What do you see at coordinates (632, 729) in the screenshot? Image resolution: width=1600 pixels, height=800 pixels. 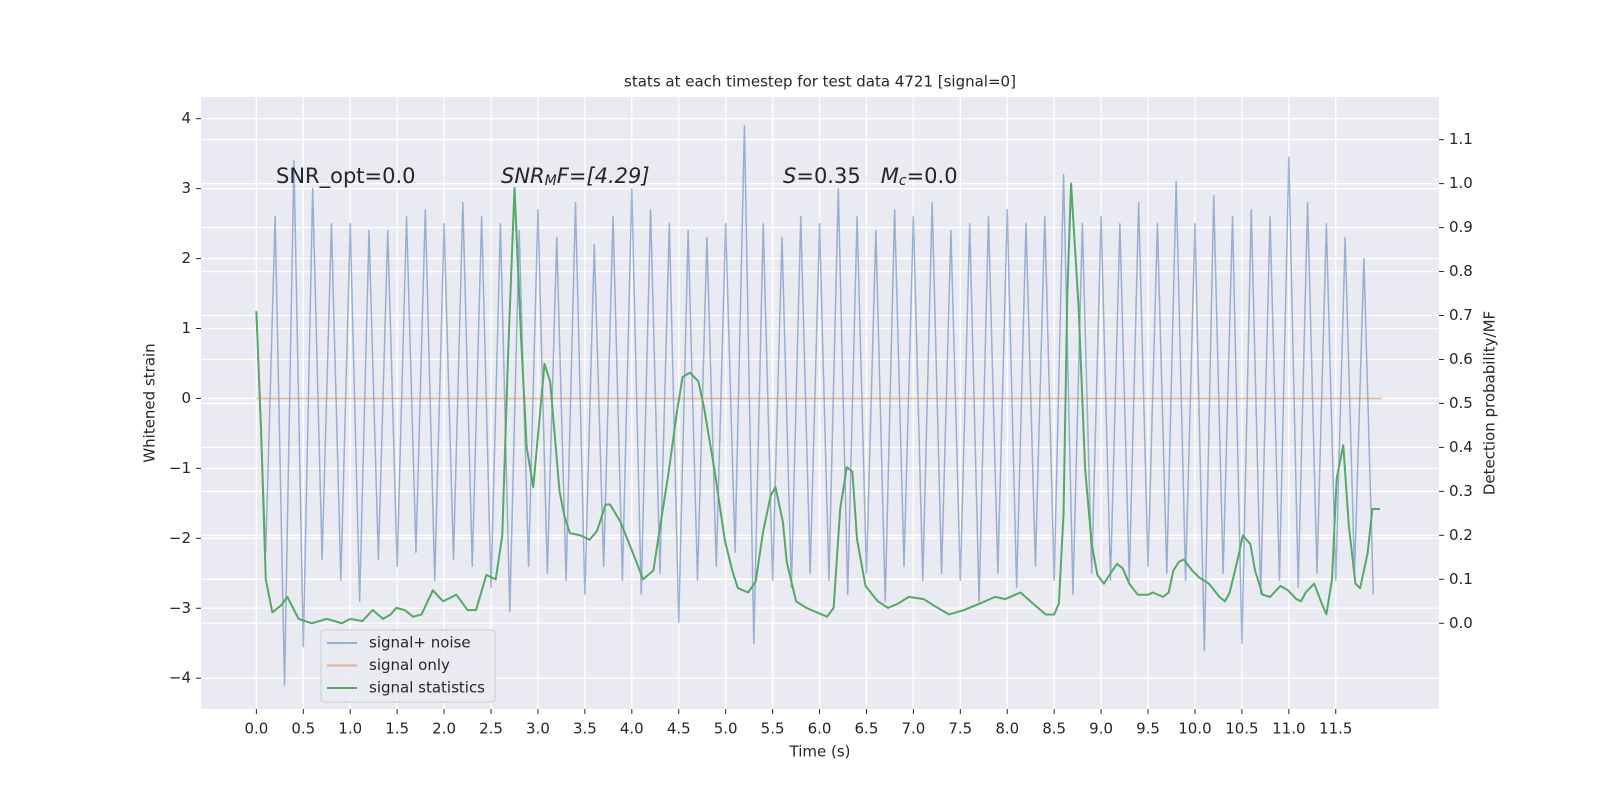 I see `x-tick-label: 4.0` at bounding box center [632, 729].